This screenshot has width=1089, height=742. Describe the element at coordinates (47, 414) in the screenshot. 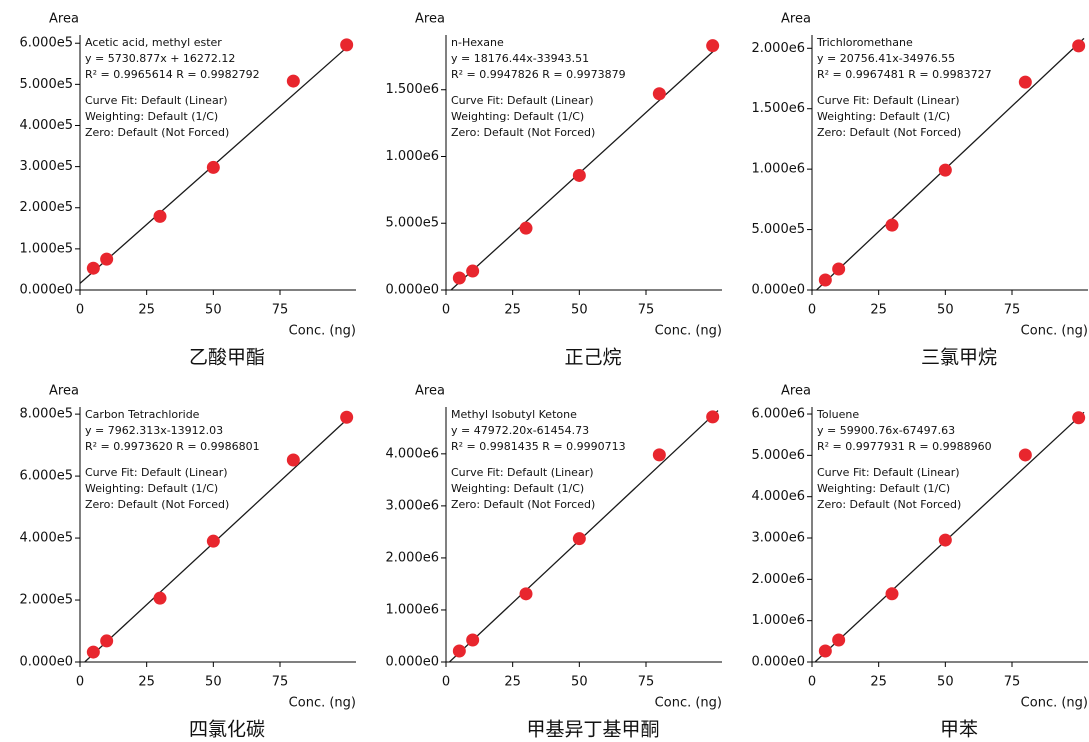

I see `y-tick-label: 8.000e5` at that location.